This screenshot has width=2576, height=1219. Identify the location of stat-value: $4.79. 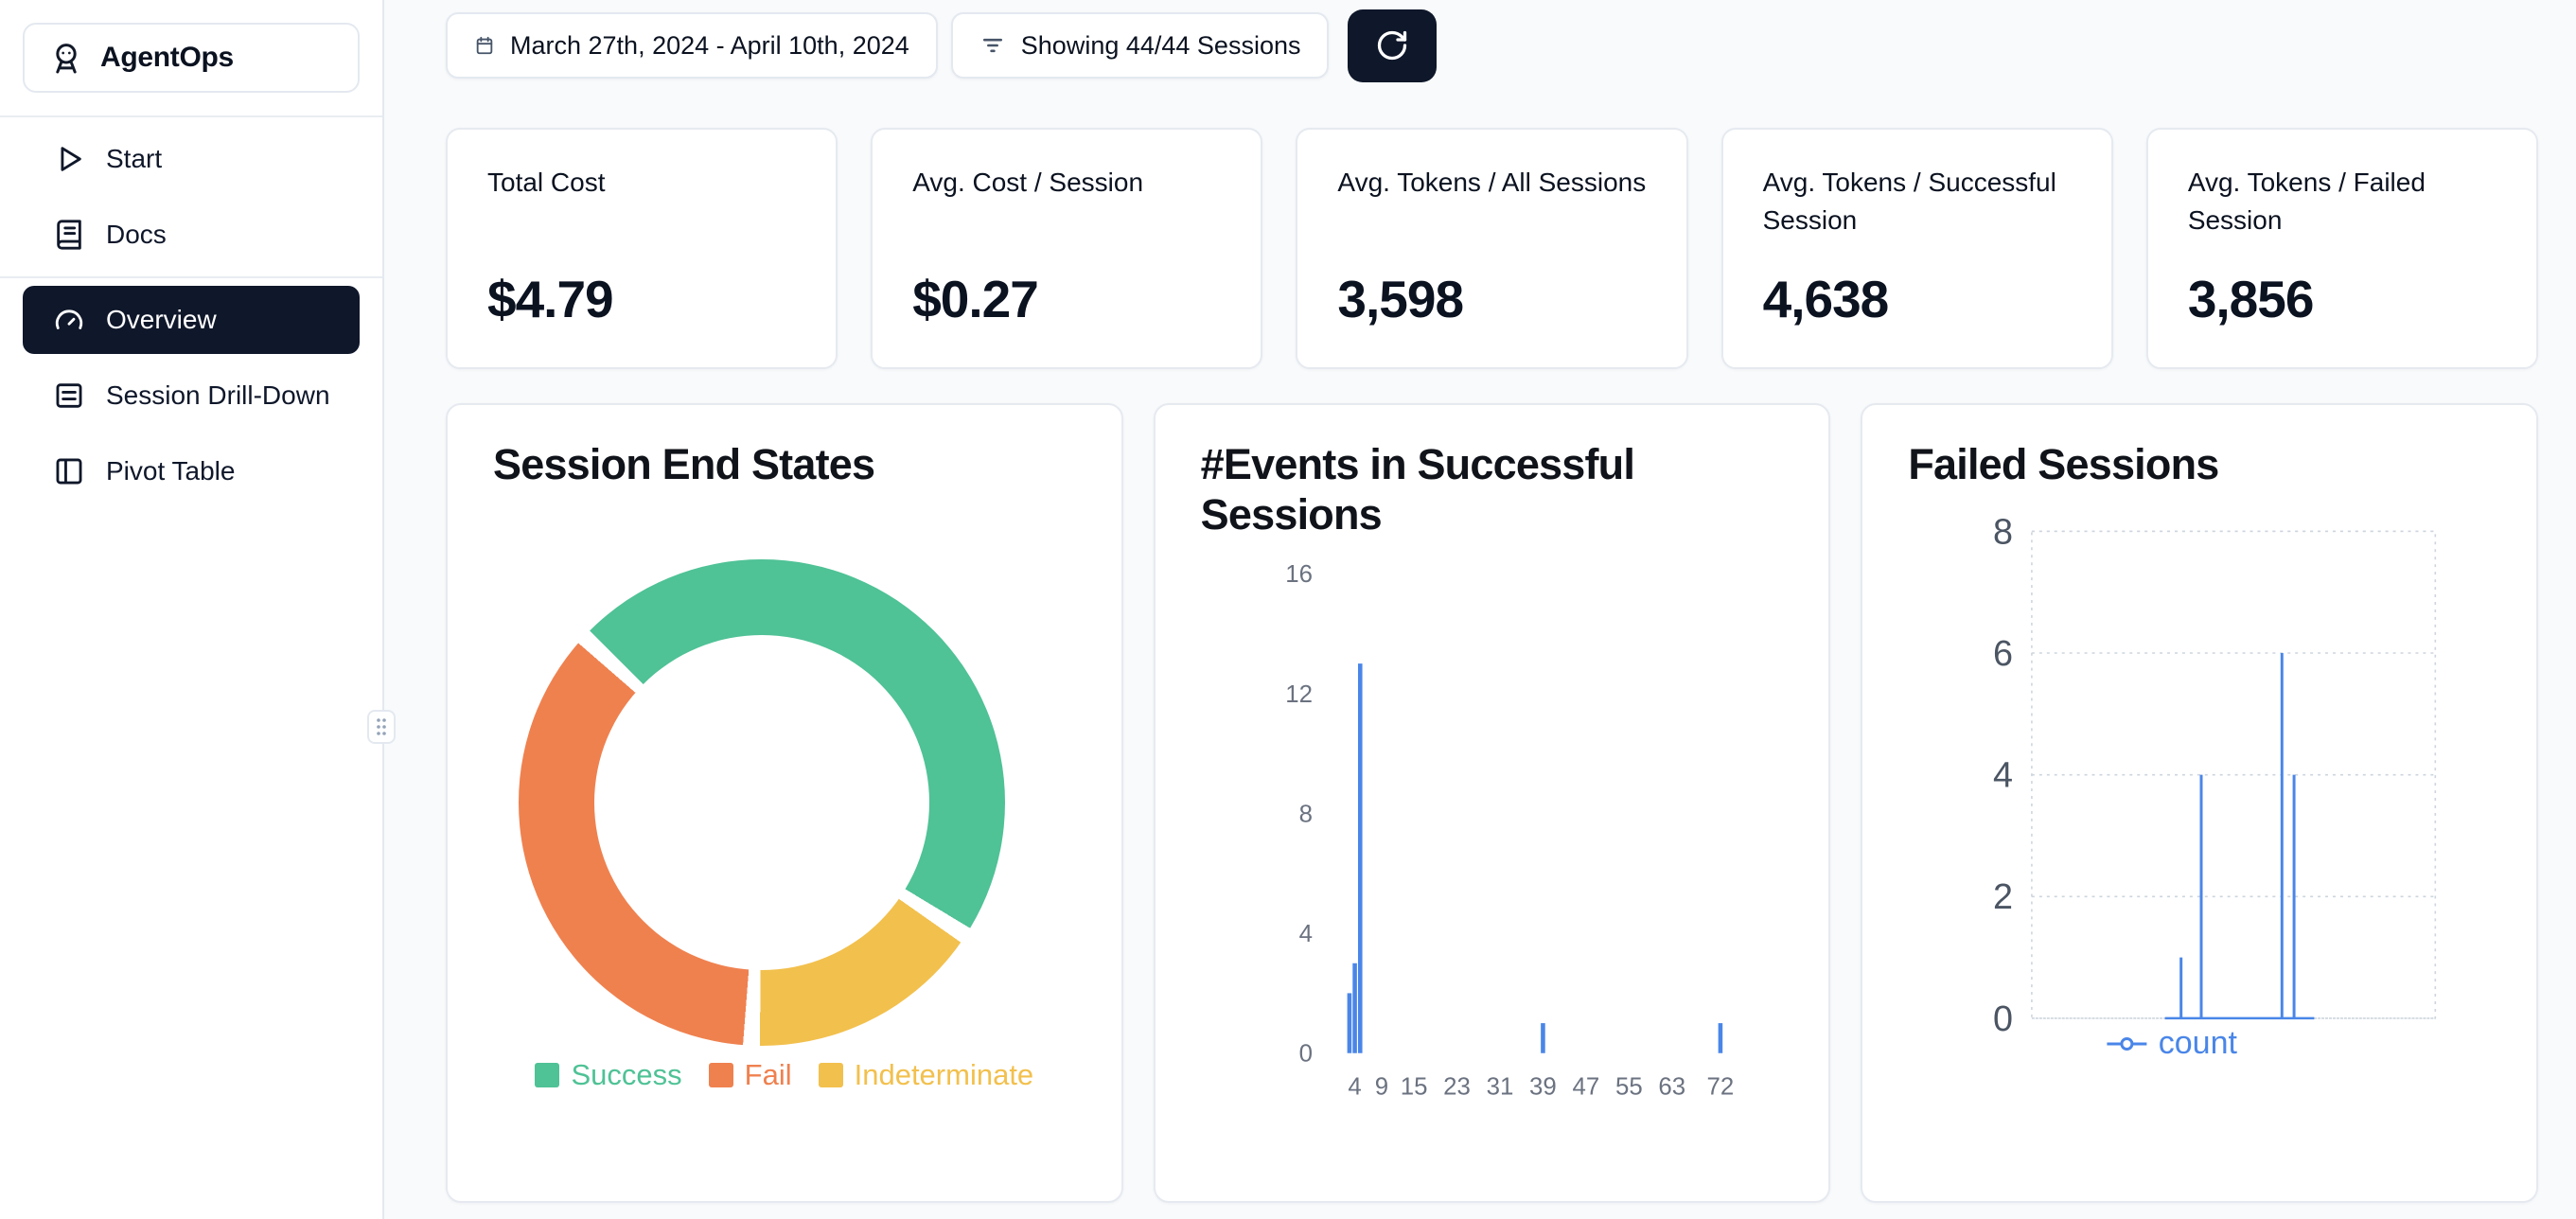
(550, 299).